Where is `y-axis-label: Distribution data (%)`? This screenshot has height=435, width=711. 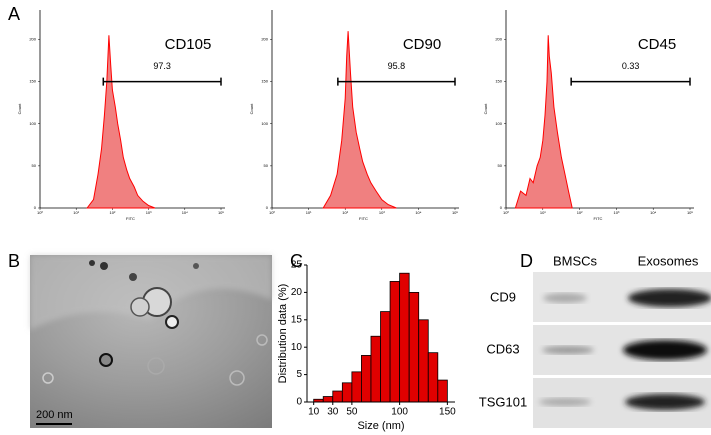 y-axis-label: Distribution data (%) is located at coordinates (283, 334).